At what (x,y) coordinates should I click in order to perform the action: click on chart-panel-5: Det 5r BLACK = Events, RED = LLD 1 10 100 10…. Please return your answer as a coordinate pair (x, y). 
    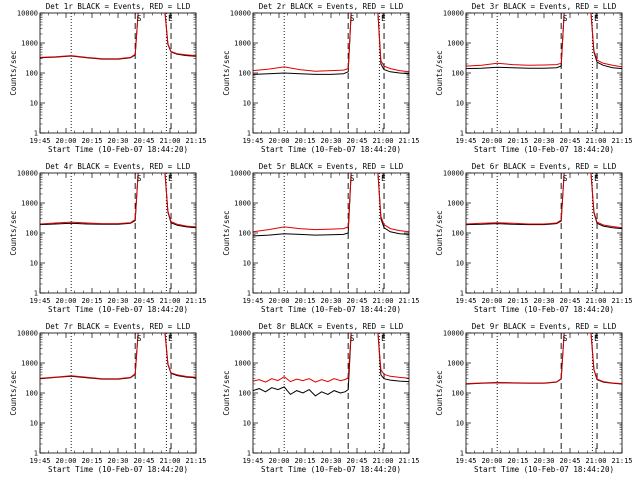
    Looking at the image, I should click on (321, 238).